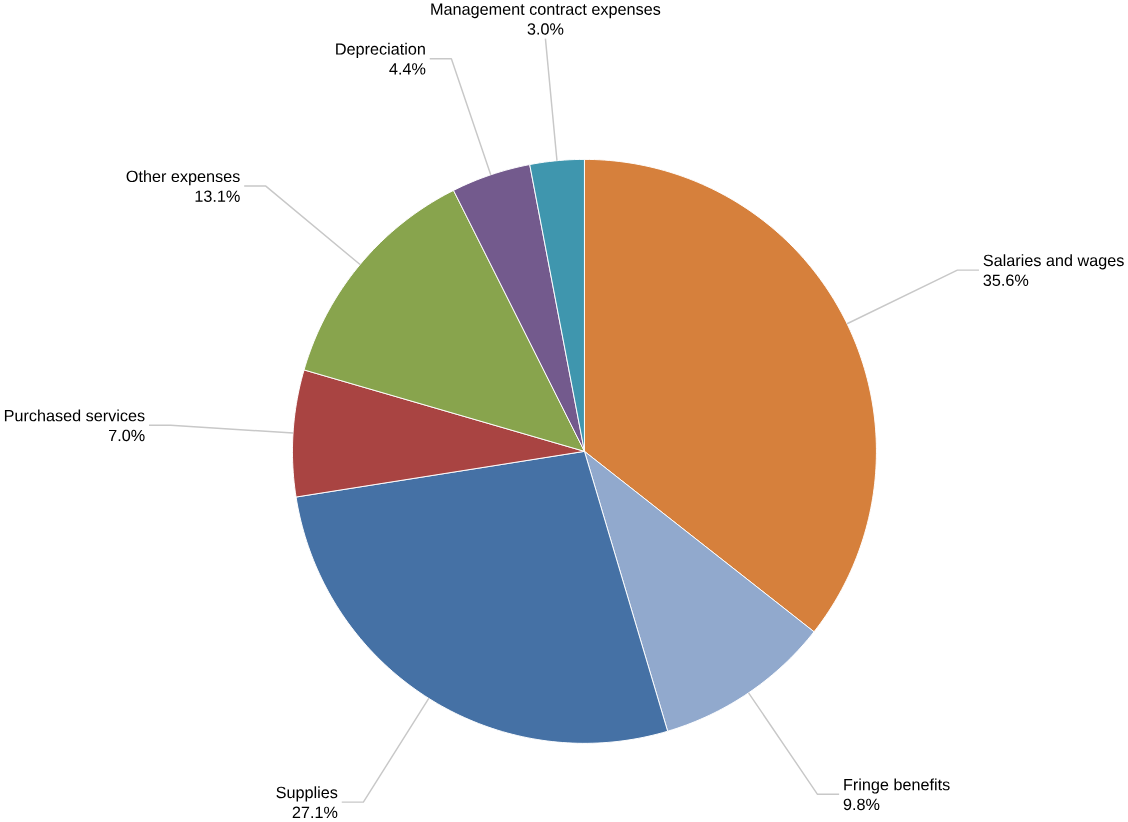 This screenshot has width=1128, height=822. What do you see at coordinates (217, 196) in the screenshot?
I see `data-label: 13.1%` at bounding box center [217, 196].